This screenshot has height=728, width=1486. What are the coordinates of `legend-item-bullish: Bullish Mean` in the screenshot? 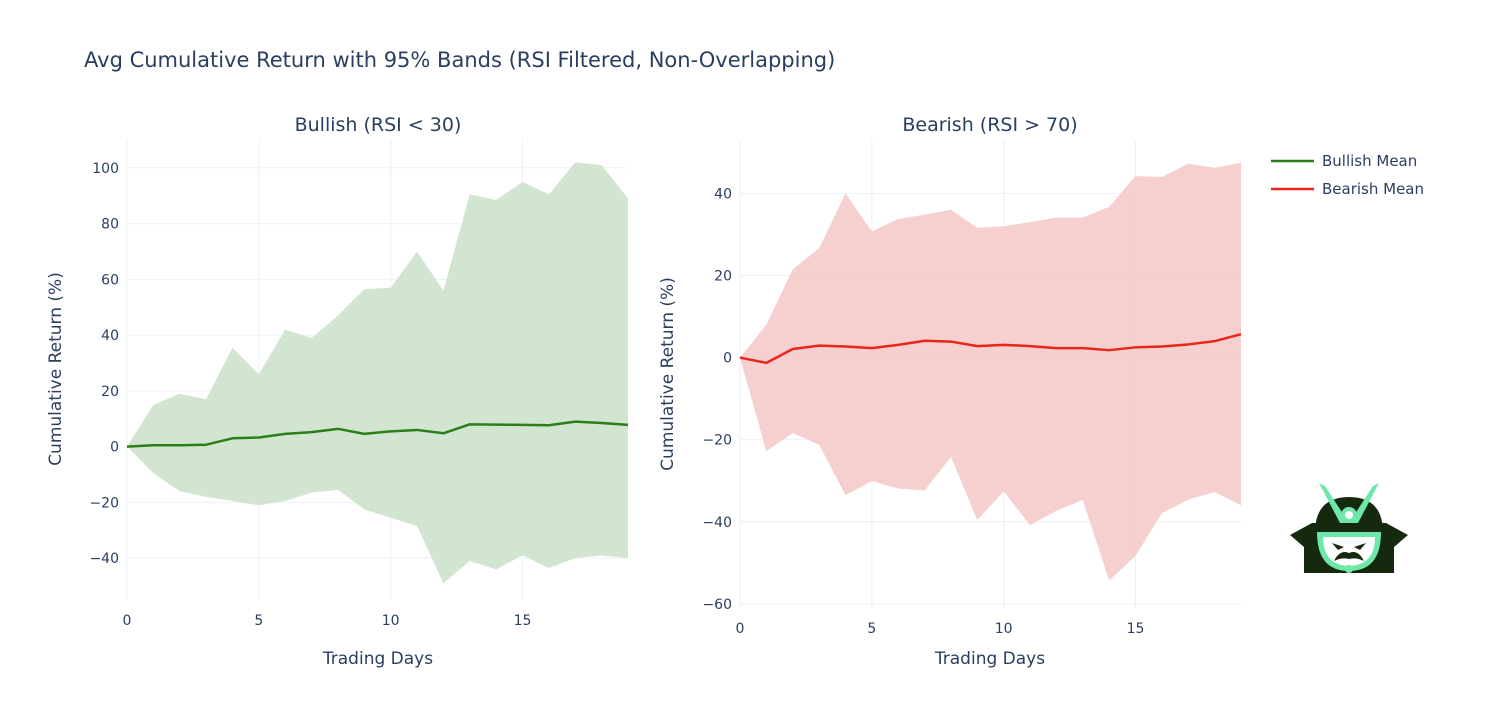 It's located at (1344, 161).